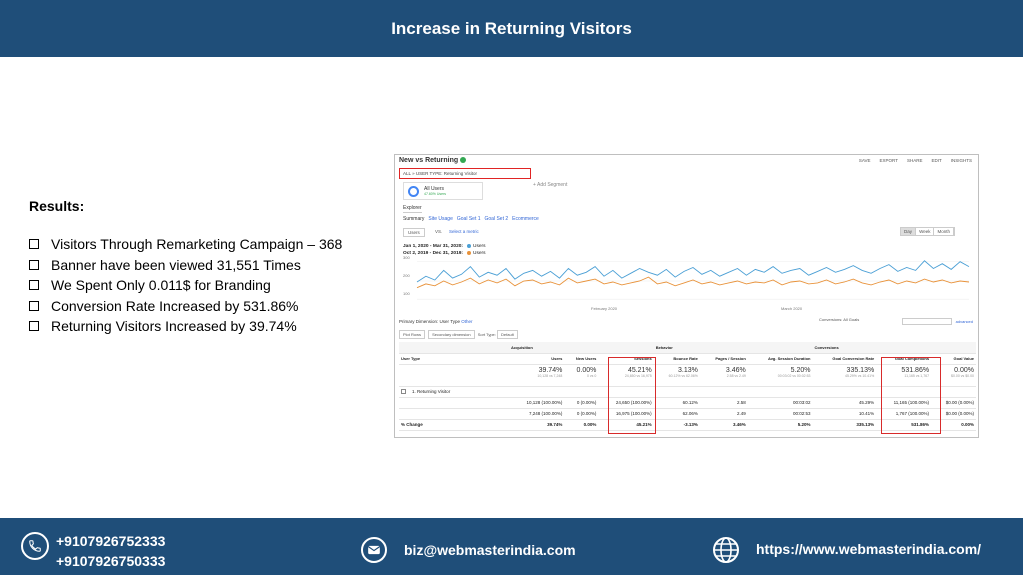 The height and width of the screenshot is (575, 1023). I want to click on granularity-day: Day, so click(909, 231).